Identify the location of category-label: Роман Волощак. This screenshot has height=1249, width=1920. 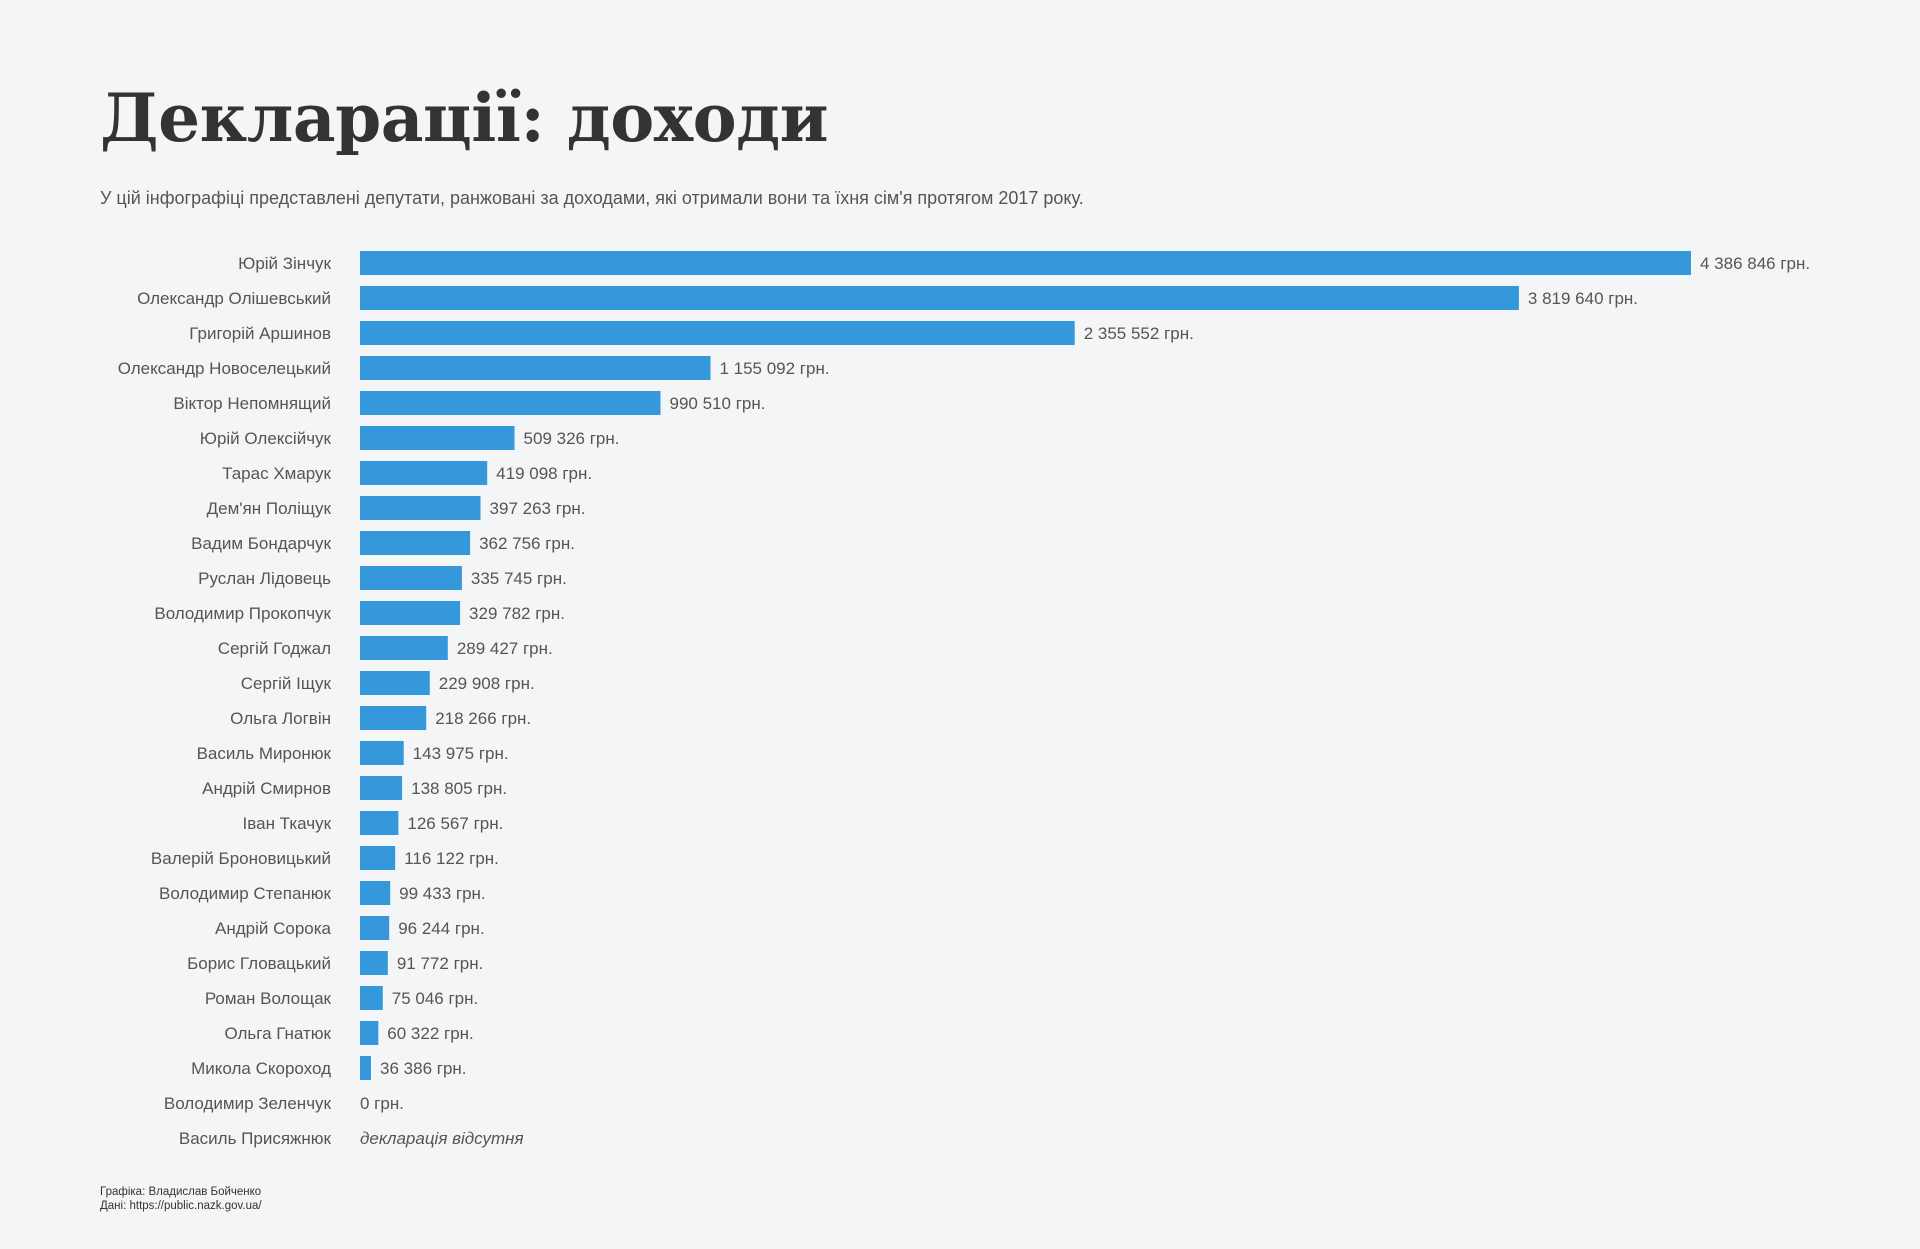
(268, 998).